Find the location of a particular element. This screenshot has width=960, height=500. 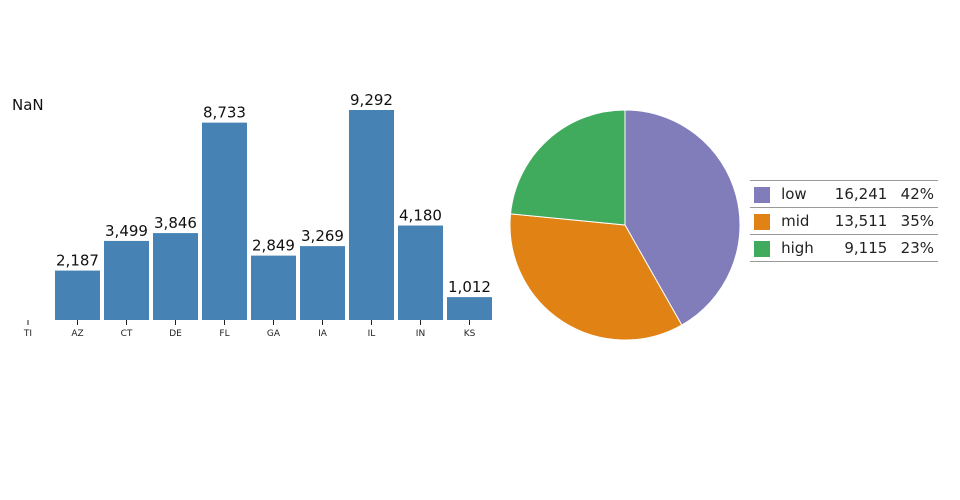

legend-label: mid is located at coordinates (800, 221).